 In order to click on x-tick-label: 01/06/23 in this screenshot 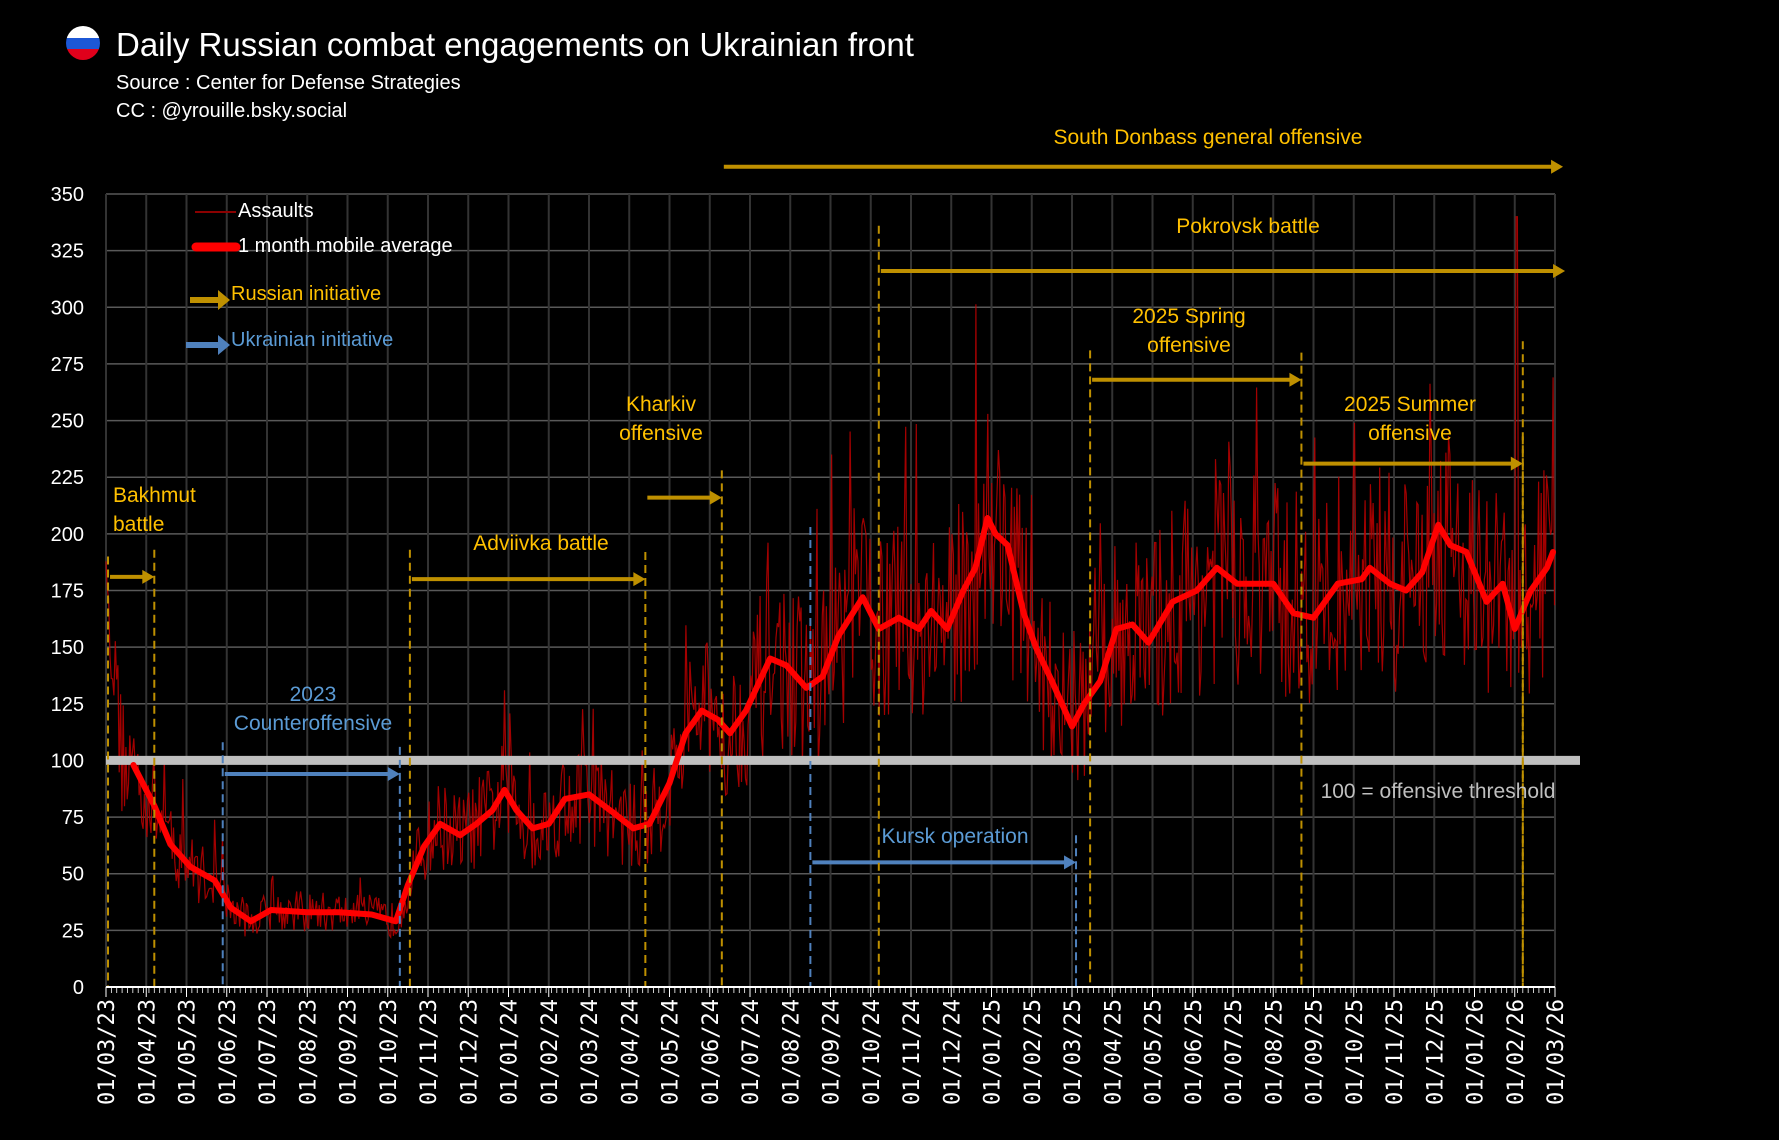, I will do `click(228, 1052)`.